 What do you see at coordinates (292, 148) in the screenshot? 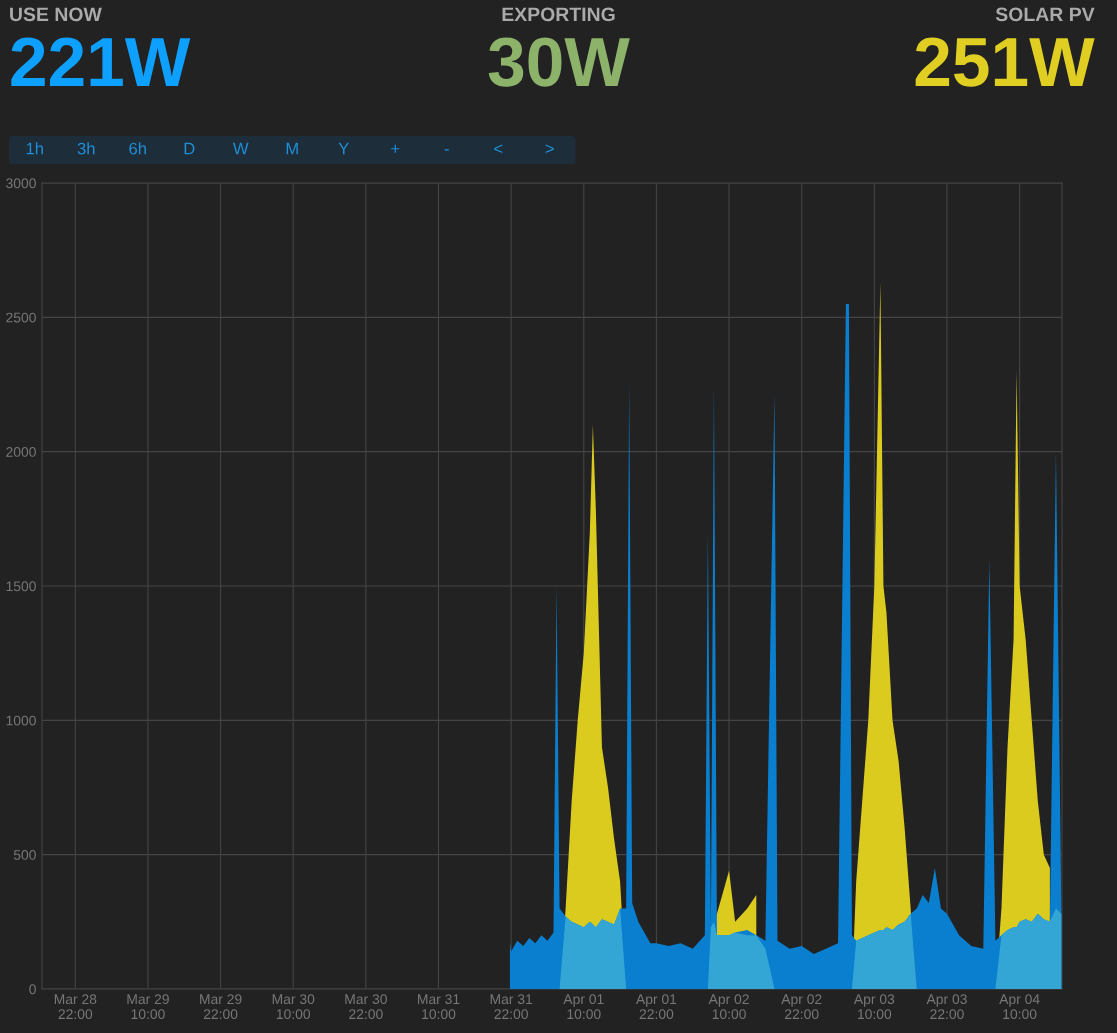
I see `text: M` at bounding box center [292, 148].